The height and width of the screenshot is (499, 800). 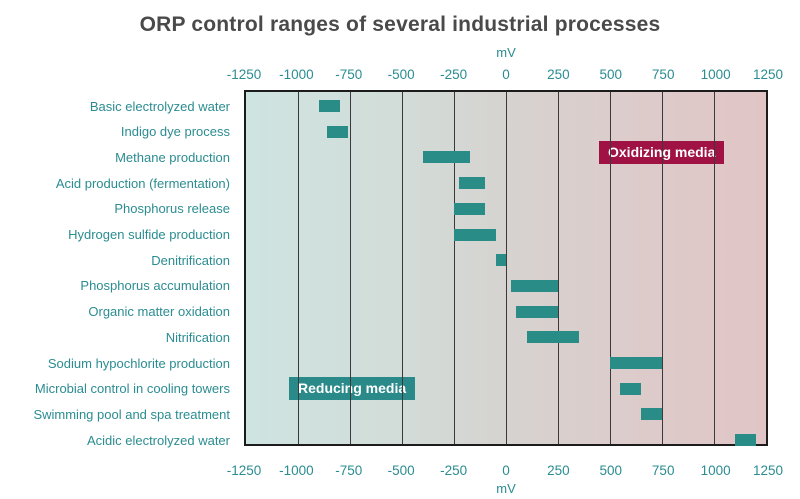 I want to click on category-label: Denitrification, so click(x=190, y=260).